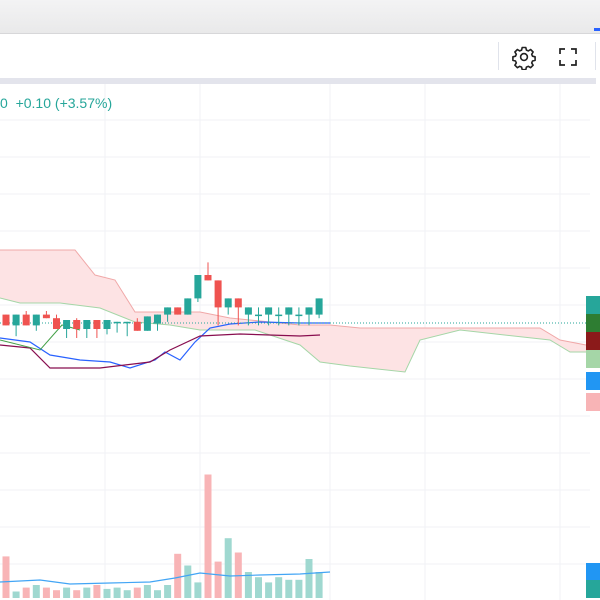 This screenshot has width=600, height=600. What do you see at coordinates (33, 103) in the screenshot?
I see `legend-change: +0.10` at bounding box center [33, 103].